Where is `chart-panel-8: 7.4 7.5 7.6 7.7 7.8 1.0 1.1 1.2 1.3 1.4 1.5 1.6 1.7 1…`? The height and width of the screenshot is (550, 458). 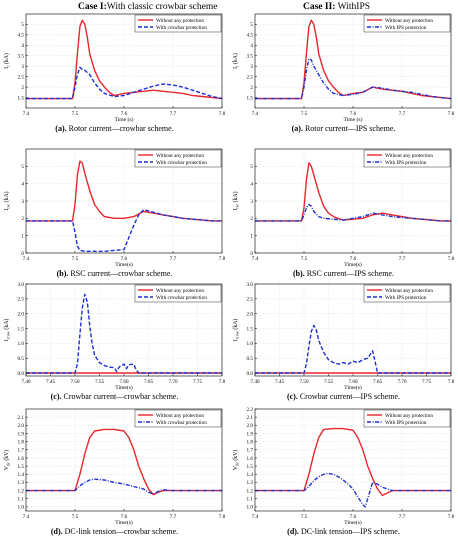 chart-panel-8: 7.4 7.5 7.6 7.7 7.8 1.0 1.1 1.2 1.3 1.4 1.5 1.6 1.7 1… is located at coordinates (343, 477).